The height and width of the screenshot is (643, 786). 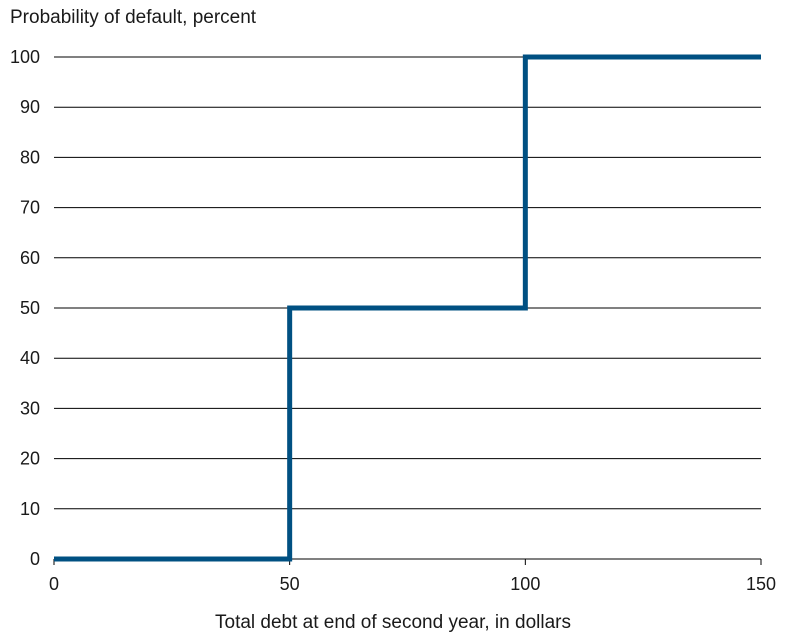 I want to click on y-tick-label: 50, so click(x=30, y=308).